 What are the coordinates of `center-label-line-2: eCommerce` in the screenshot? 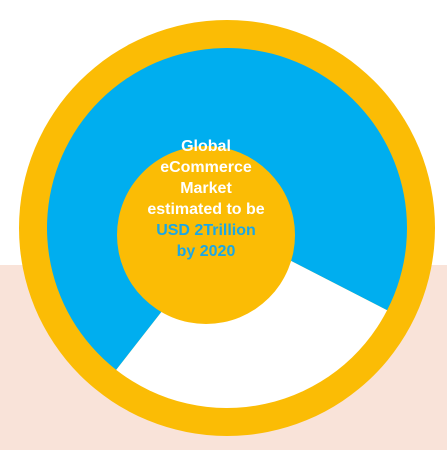 It's located at (206, 167).